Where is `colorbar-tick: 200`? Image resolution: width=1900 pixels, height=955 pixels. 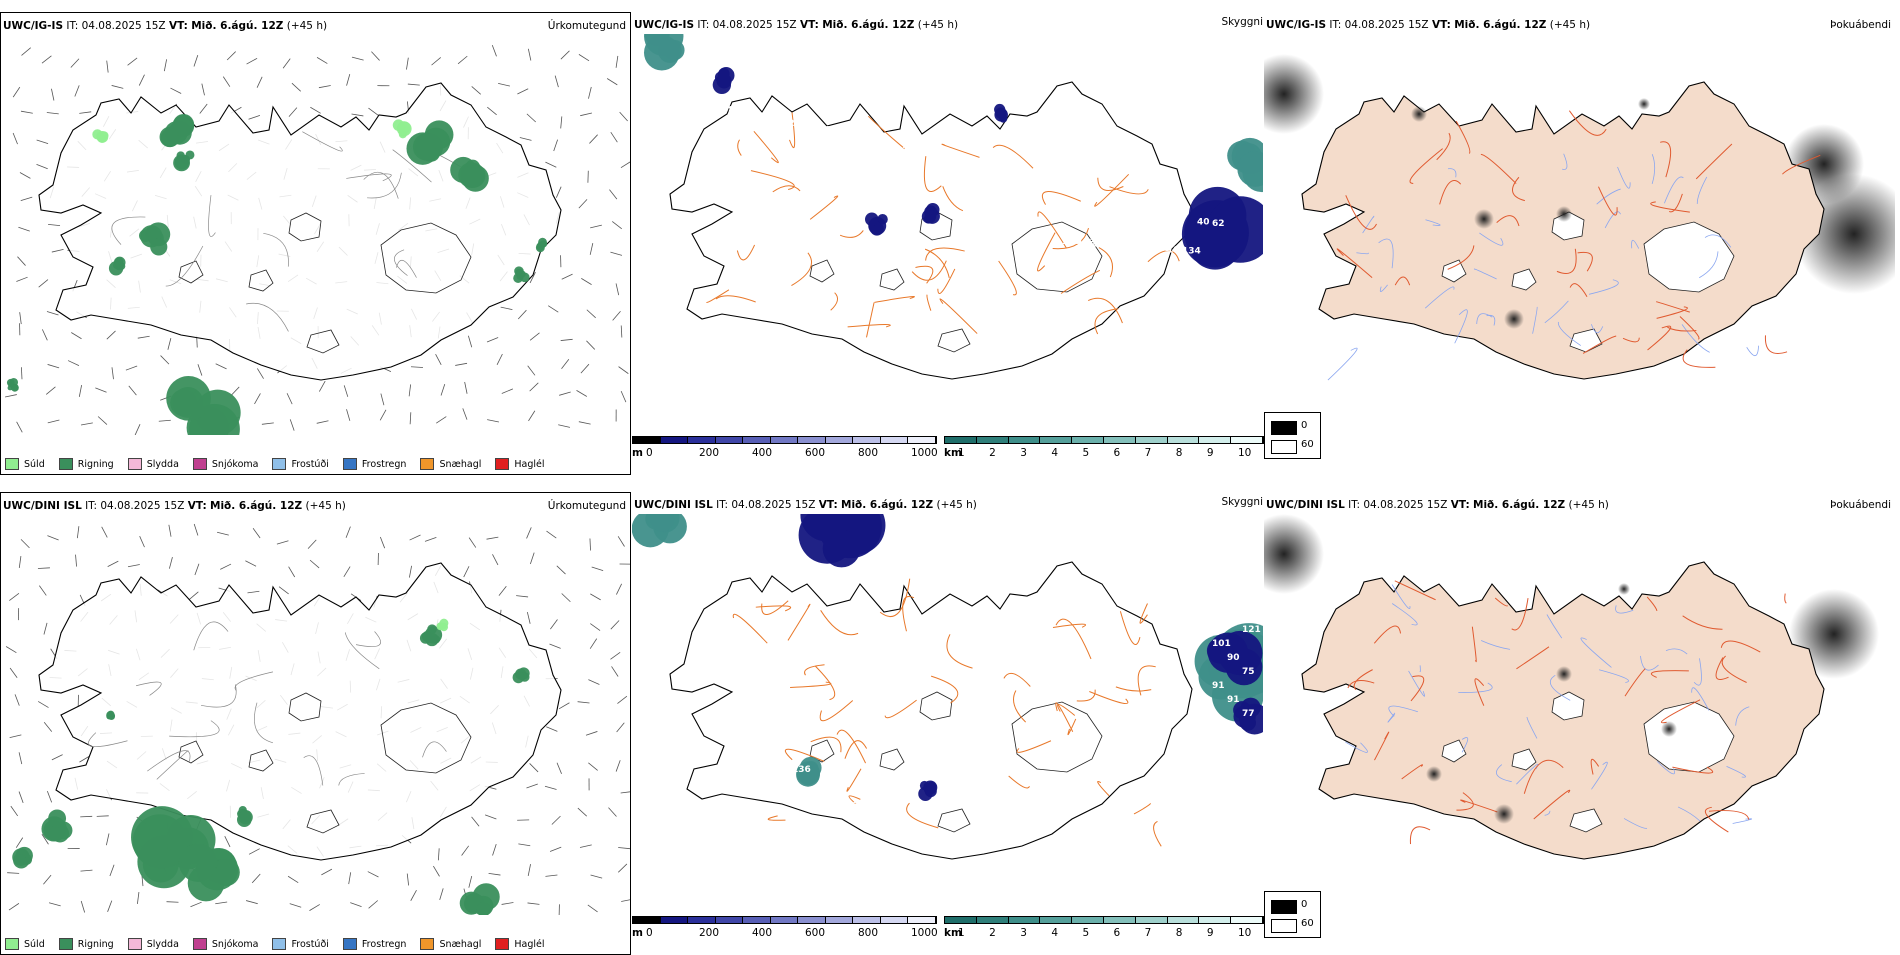 colorbar-tick: 200 is located at coordinates (709, 933).